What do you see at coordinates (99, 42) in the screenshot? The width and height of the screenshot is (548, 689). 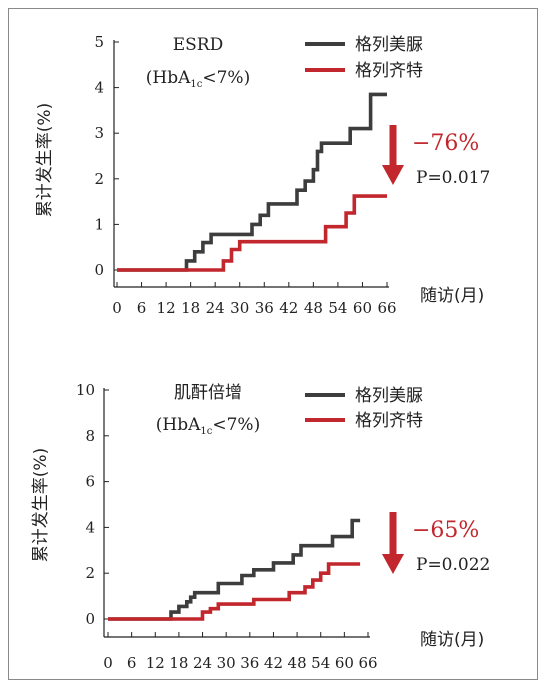 I see `y-tick-label: 5` at bounding box center [99, 42].